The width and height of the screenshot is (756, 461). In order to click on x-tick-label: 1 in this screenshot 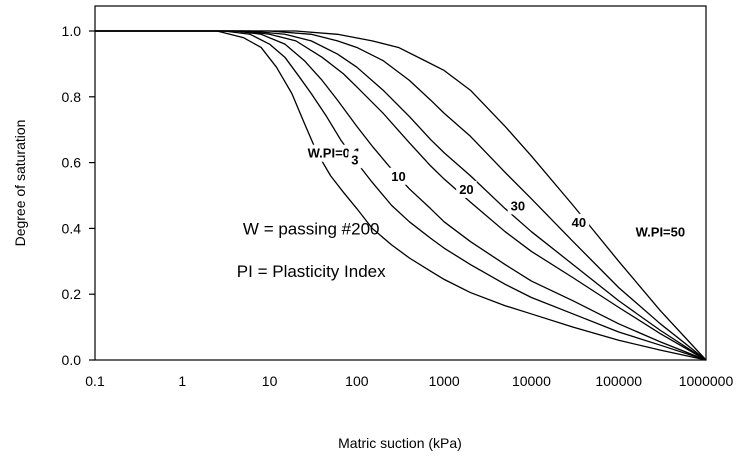, I will do `click(182, 381)`.